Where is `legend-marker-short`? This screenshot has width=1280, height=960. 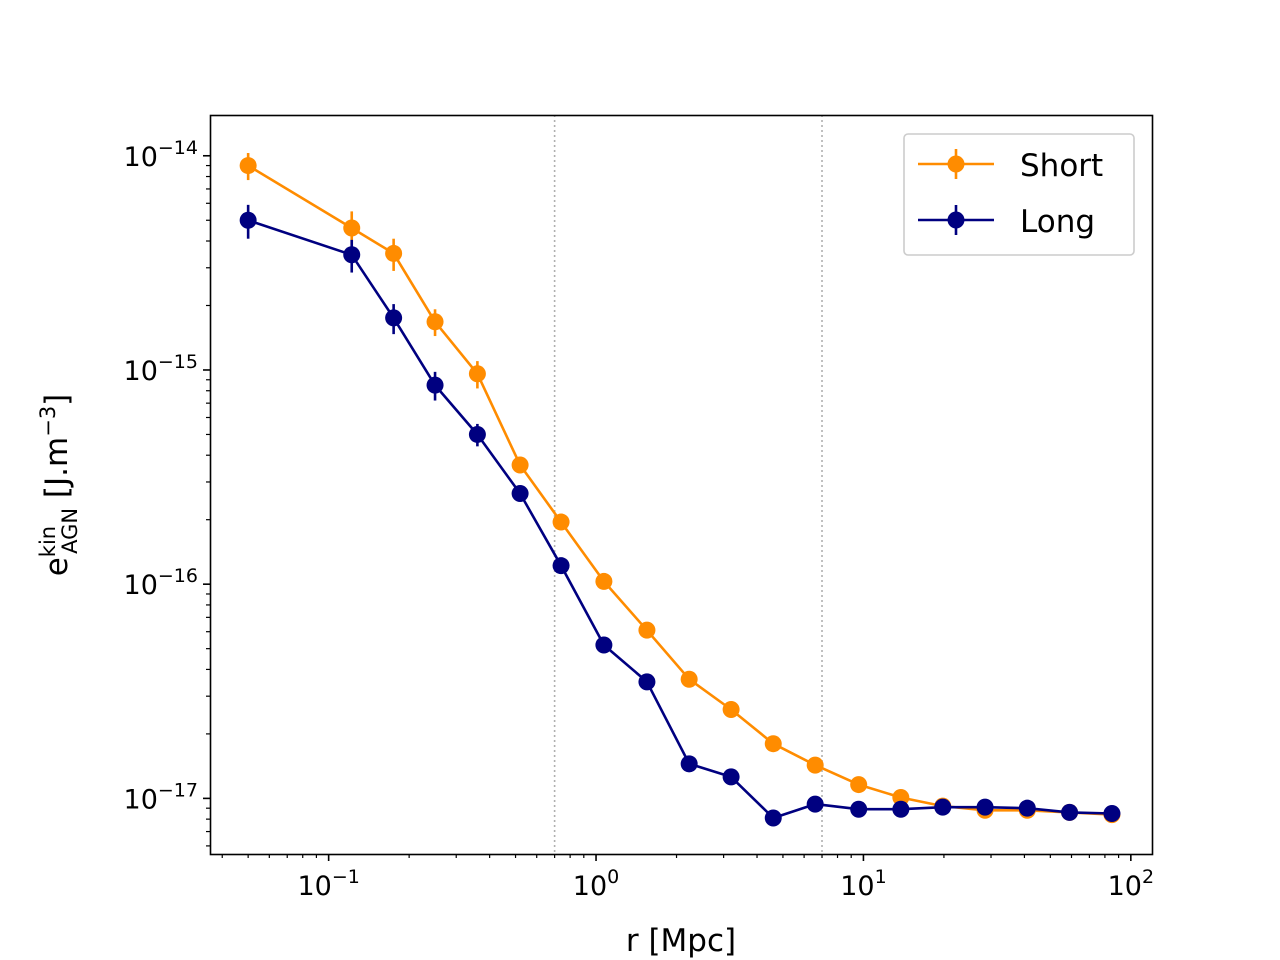
legend-marker-short is located at coordinates (956, 164).